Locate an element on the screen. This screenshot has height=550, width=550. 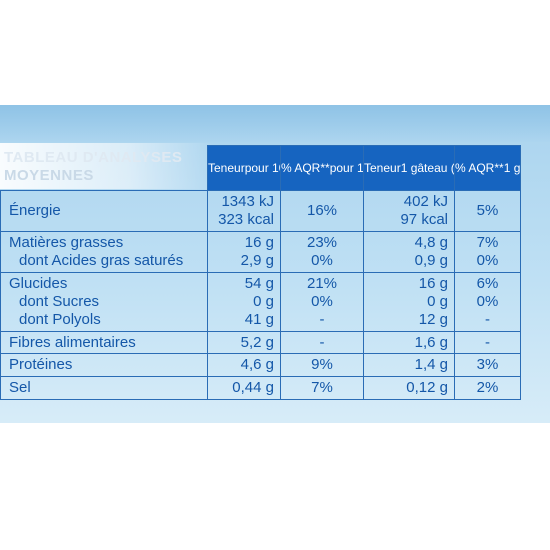
salt-ri-cake: 2% is located at coordinates (487, 388).